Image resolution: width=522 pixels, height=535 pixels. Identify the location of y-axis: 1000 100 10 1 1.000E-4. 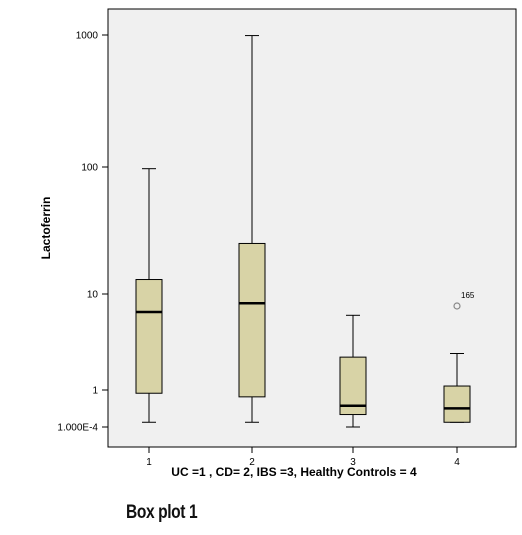
(82, 232).